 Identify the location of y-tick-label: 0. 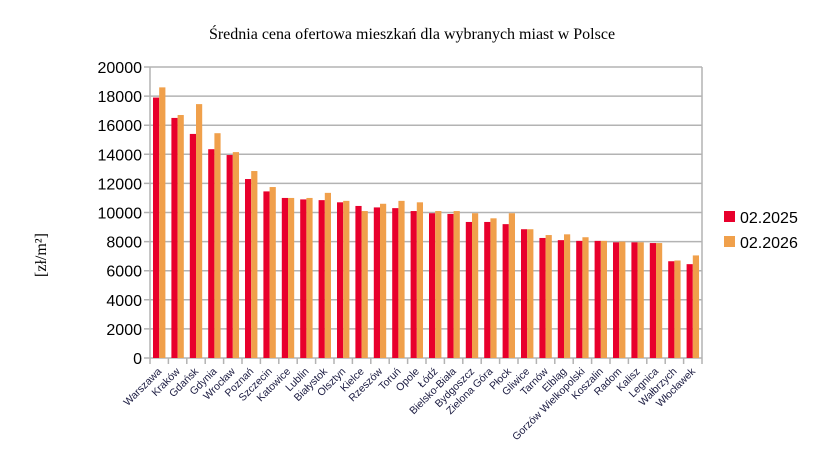
(137, 359).